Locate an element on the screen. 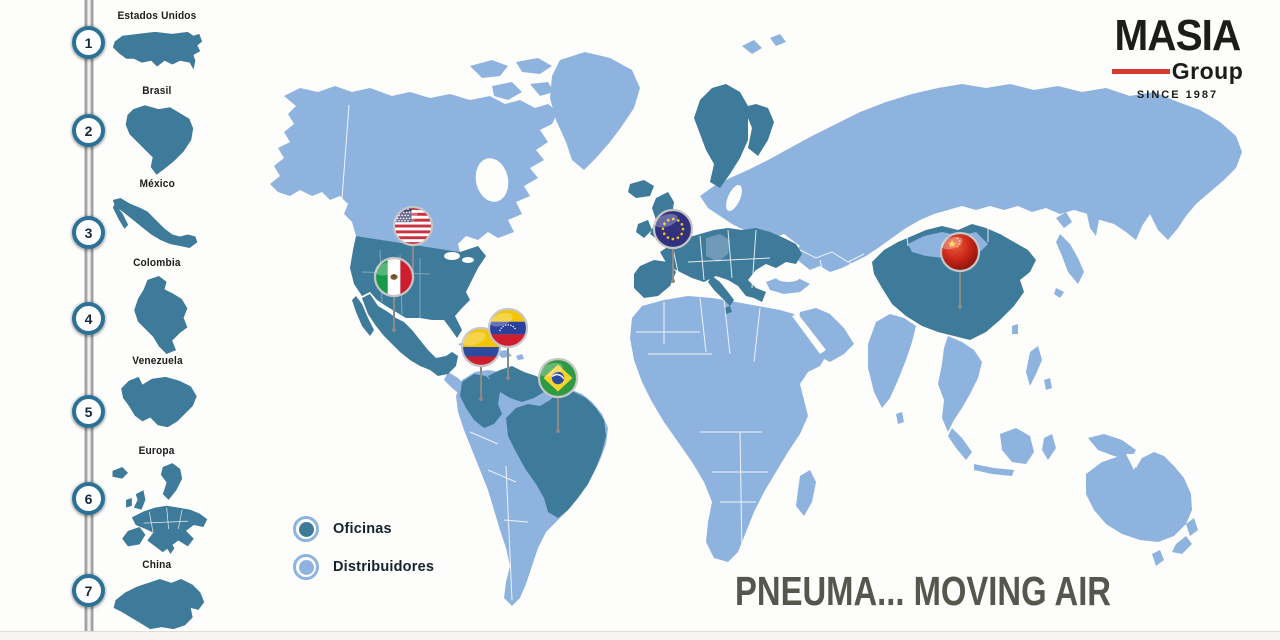  arctic-islands is located at coordinates (512, 79).